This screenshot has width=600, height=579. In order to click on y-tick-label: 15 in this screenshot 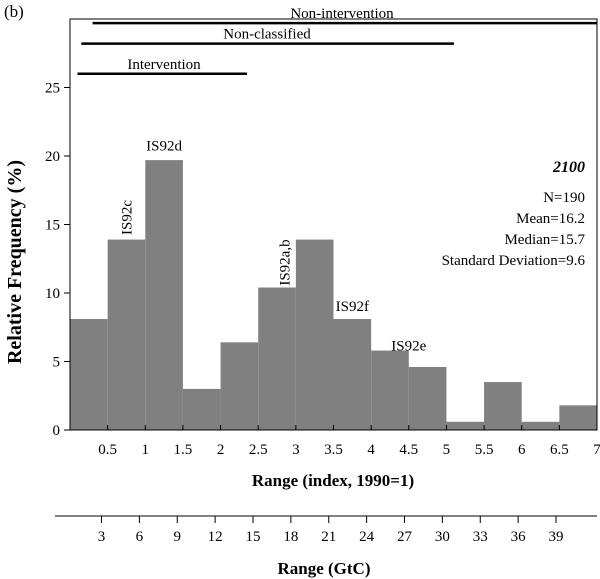, I will do `click(52, 226)`.